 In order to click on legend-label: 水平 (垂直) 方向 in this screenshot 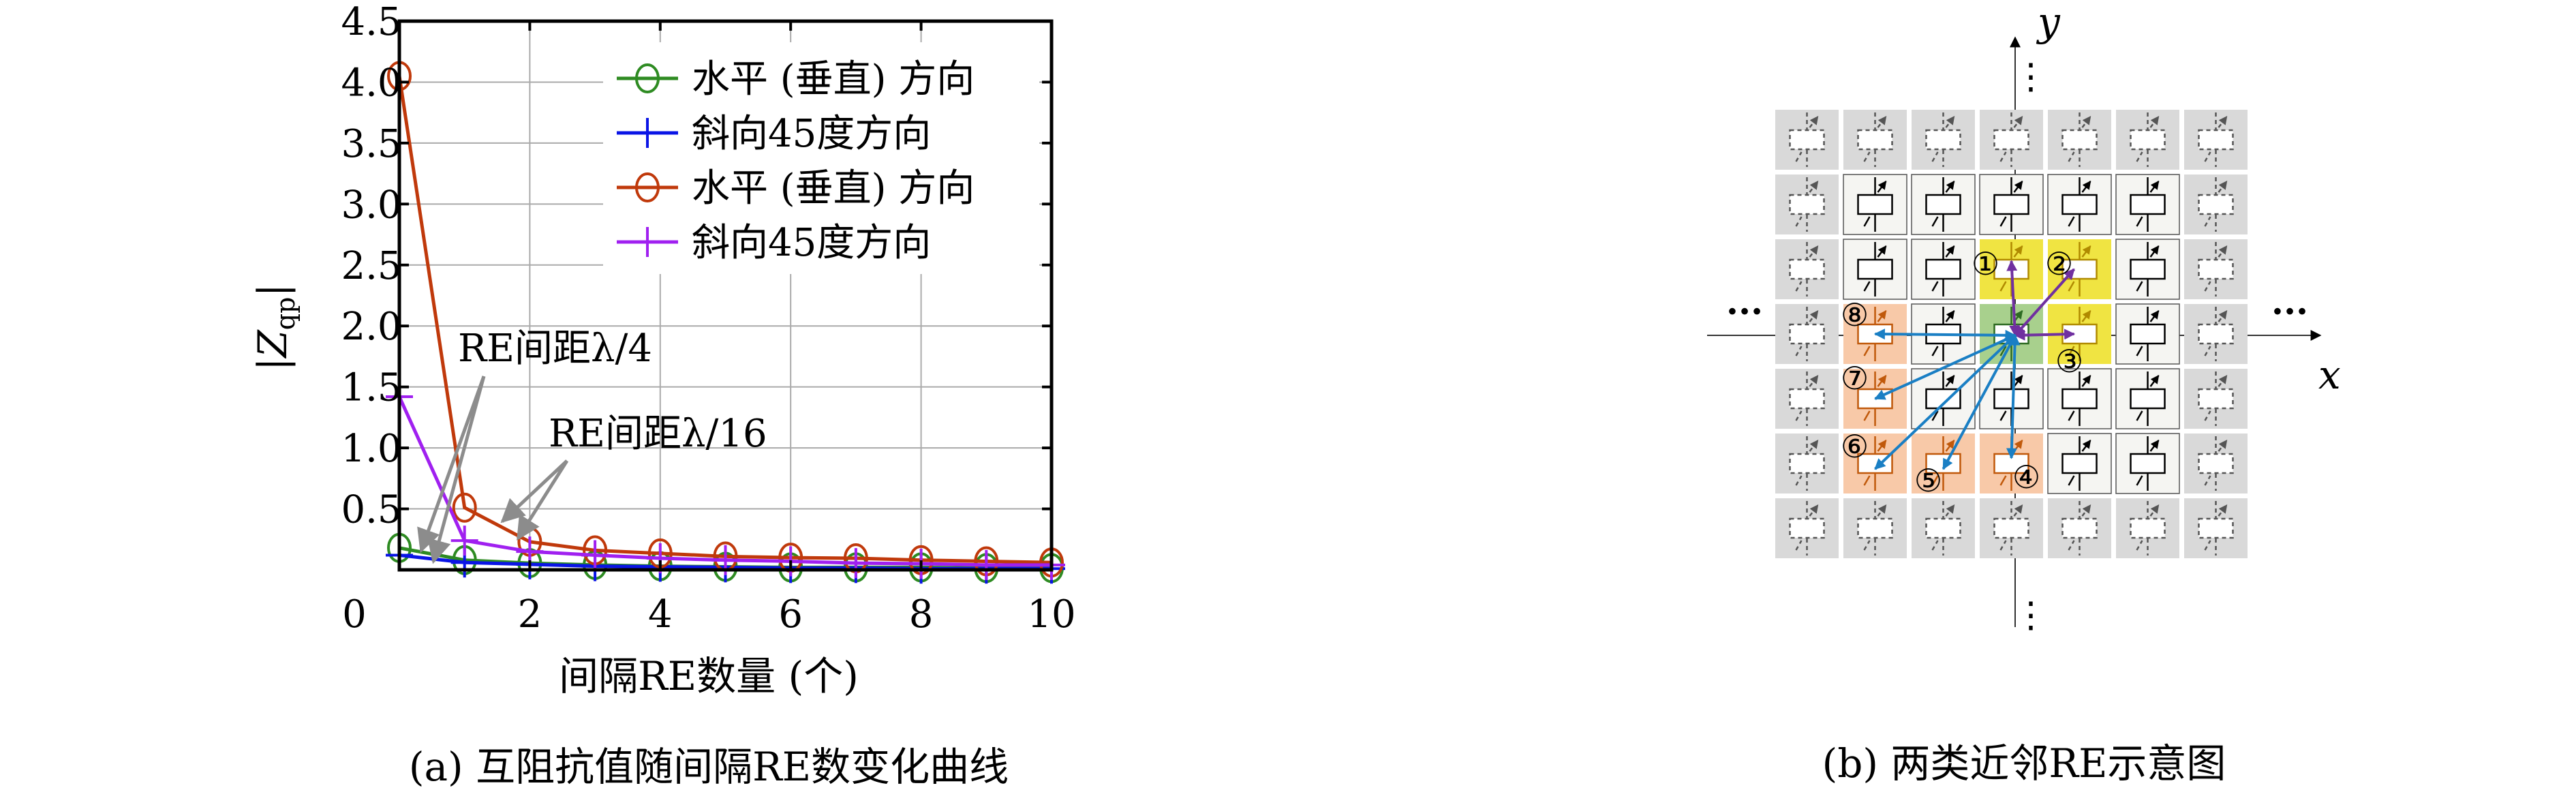, I will do `click(833, 79)`.